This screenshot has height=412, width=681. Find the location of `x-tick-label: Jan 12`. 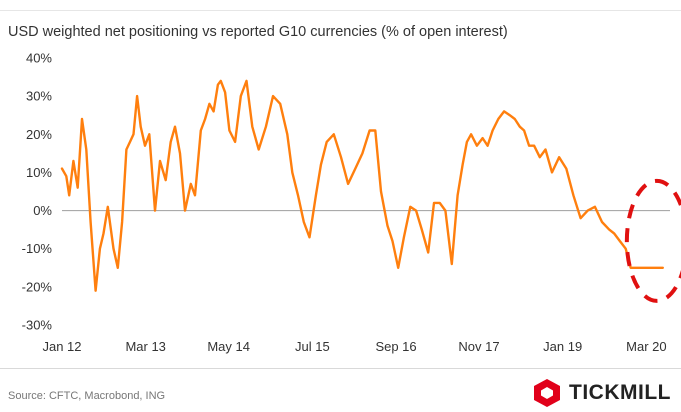

x-tick-label: Jan 12 is located at coordinates (61, 346).